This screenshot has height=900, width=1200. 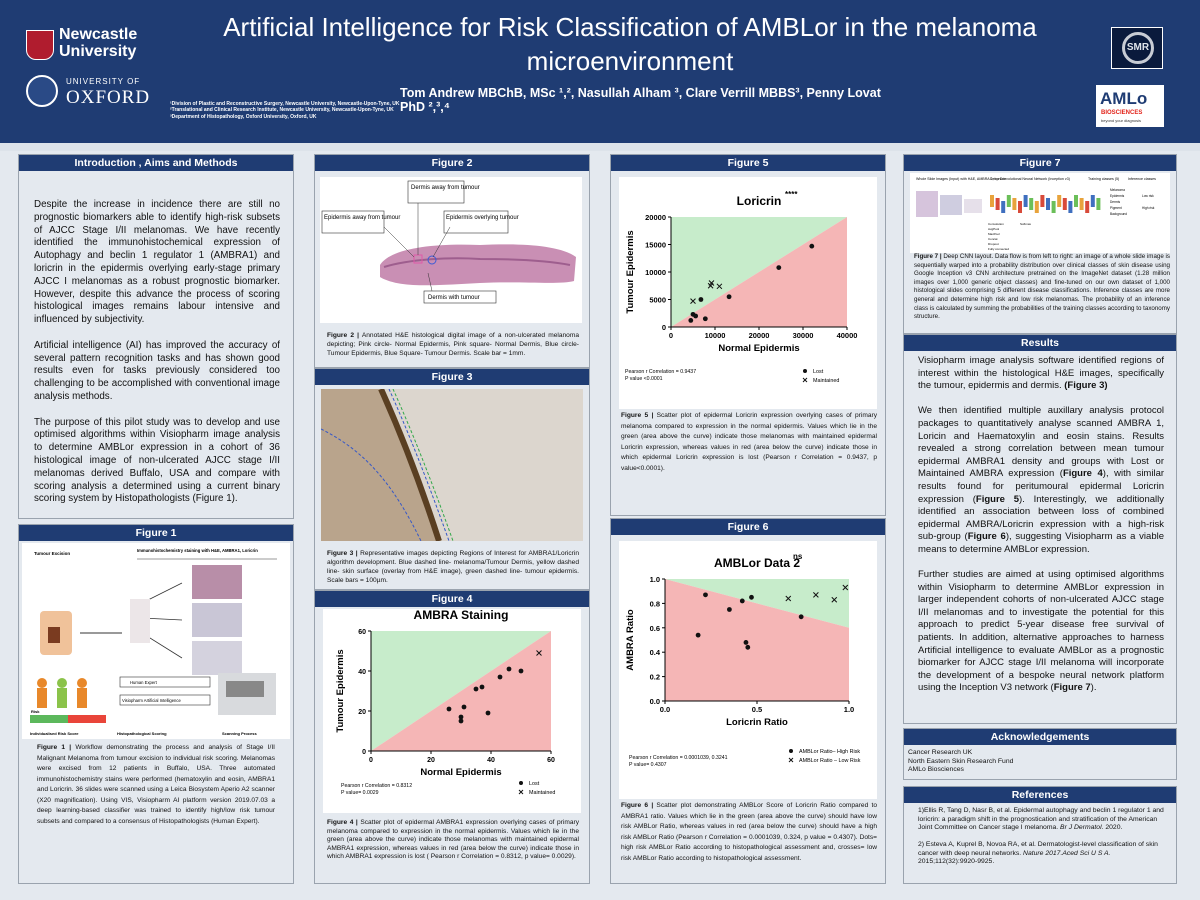 I want to click on amlo-logo: AMLo BIOSCIENCES beyond your diagnosis, so click(x=1130, y=106).